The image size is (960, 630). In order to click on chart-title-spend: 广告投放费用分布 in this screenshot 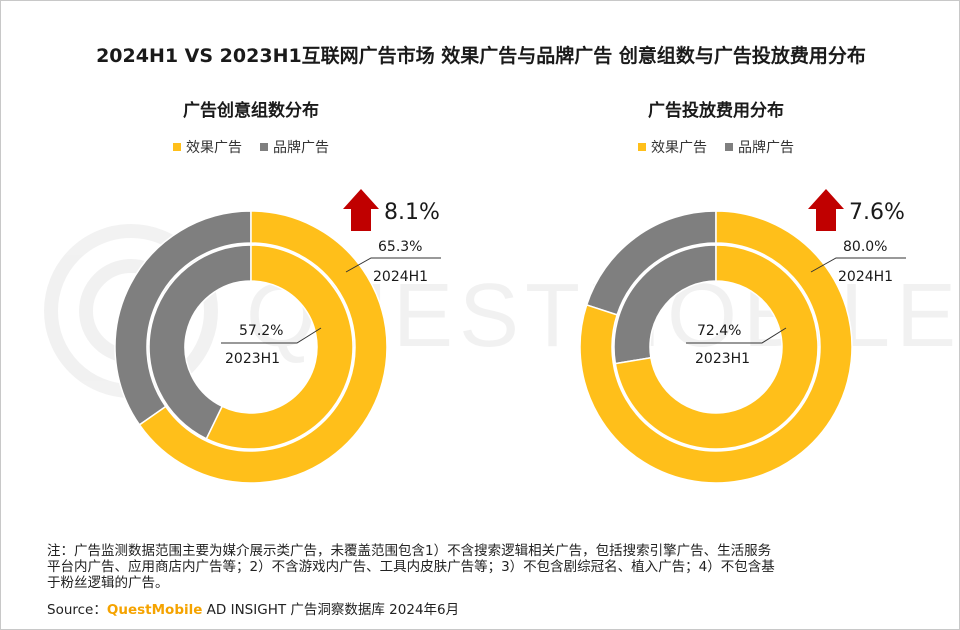, I will do `click(716, 111)`.